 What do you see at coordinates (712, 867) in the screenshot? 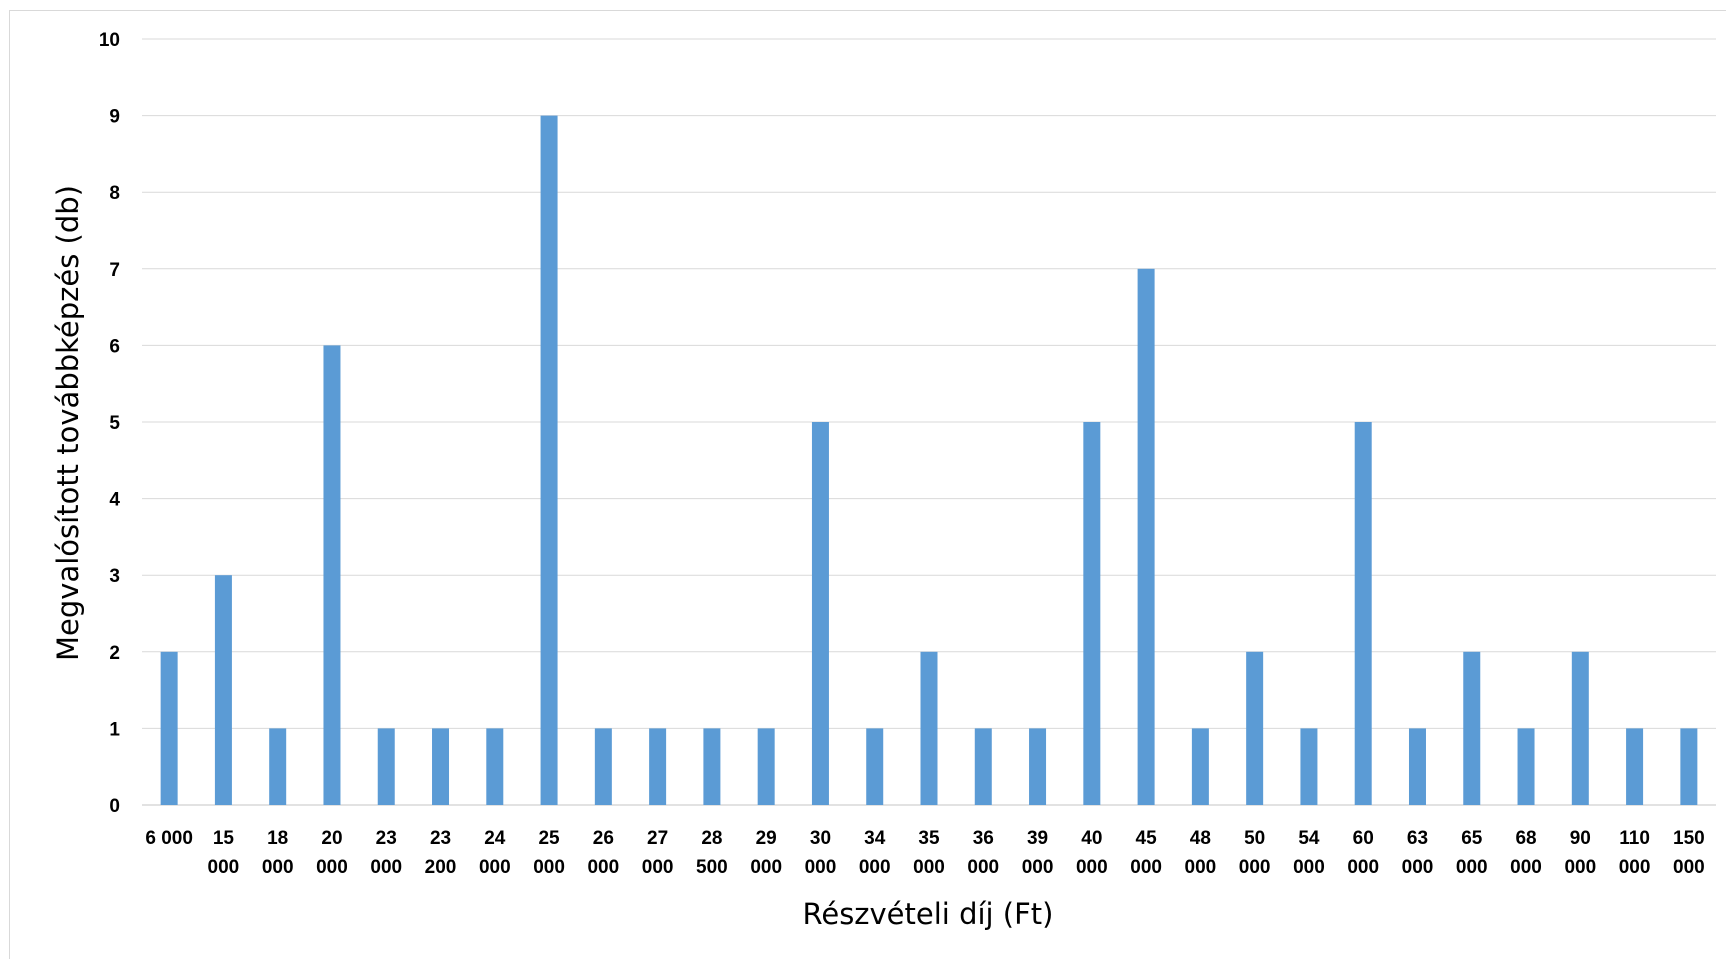
I see `x-tick-label-line: 500` at bounding box center [712, 867].